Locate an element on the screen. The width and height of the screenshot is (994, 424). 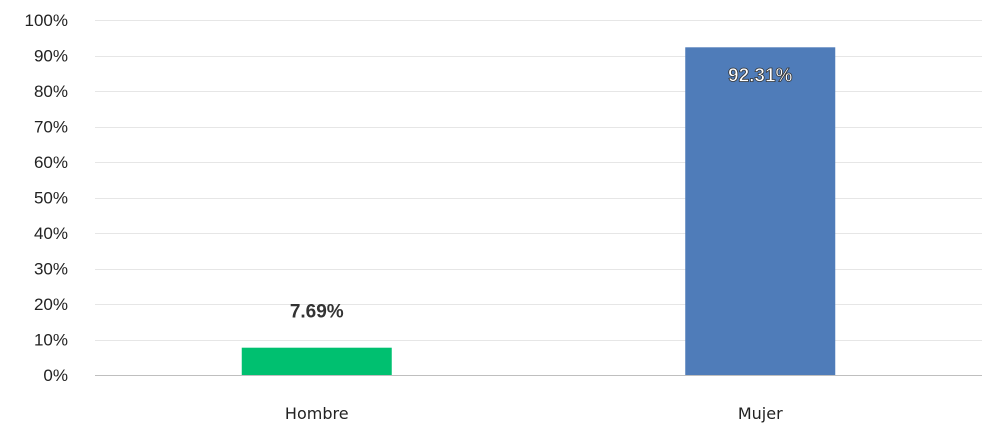
y-tick-label: 20% is located at coordinates (51, 304).